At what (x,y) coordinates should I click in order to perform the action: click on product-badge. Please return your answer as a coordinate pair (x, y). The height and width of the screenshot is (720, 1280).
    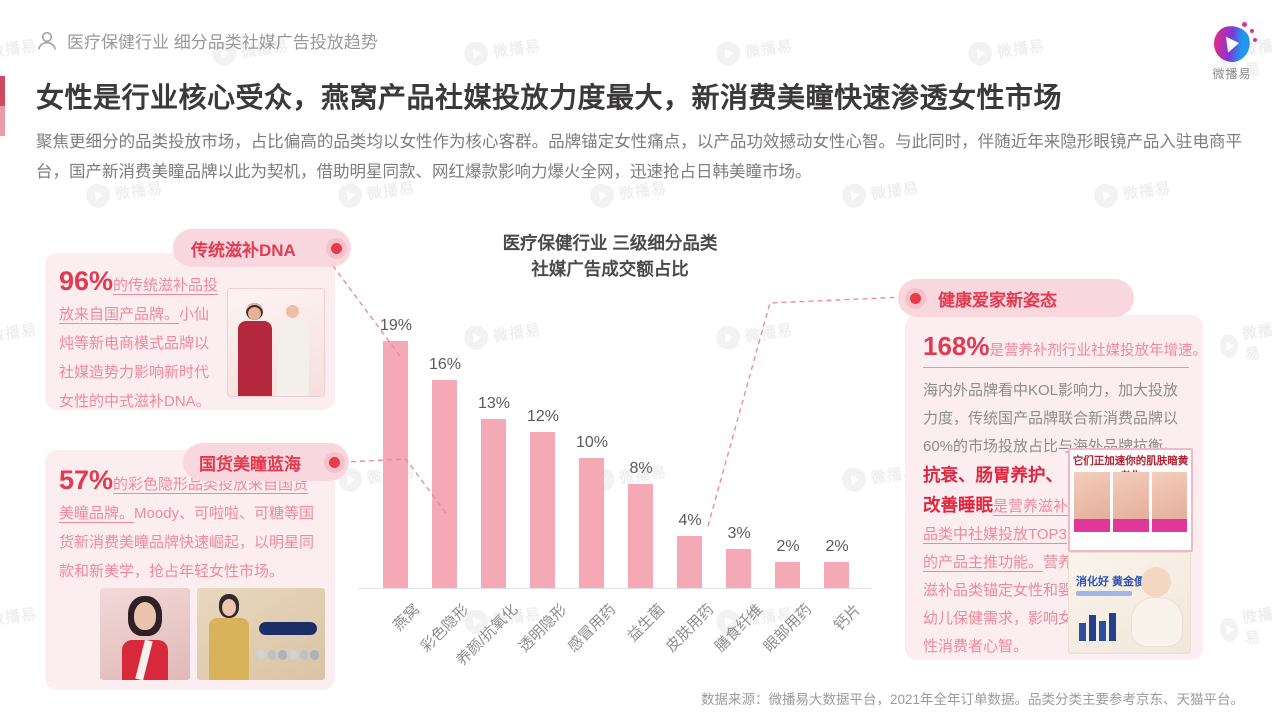
    Looking at the image, I should click on (288, 628).